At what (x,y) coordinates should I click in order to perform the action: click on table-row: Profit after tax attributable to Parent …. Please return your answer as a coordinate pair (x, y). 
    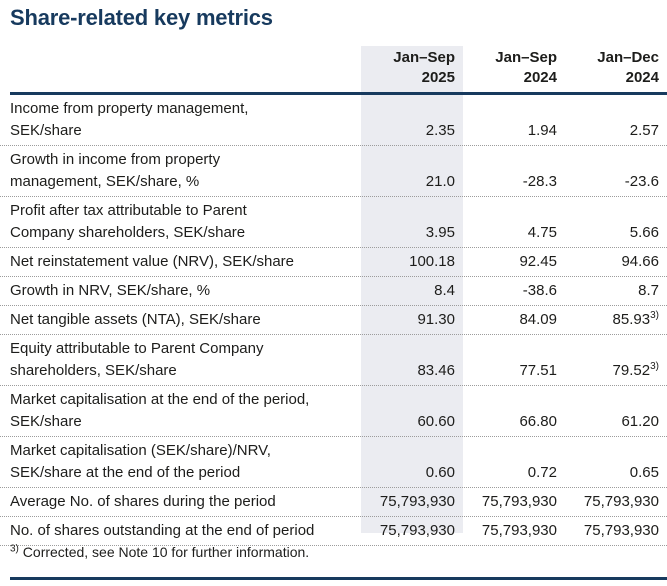
    Looking at the image, I should click on (333, 222).